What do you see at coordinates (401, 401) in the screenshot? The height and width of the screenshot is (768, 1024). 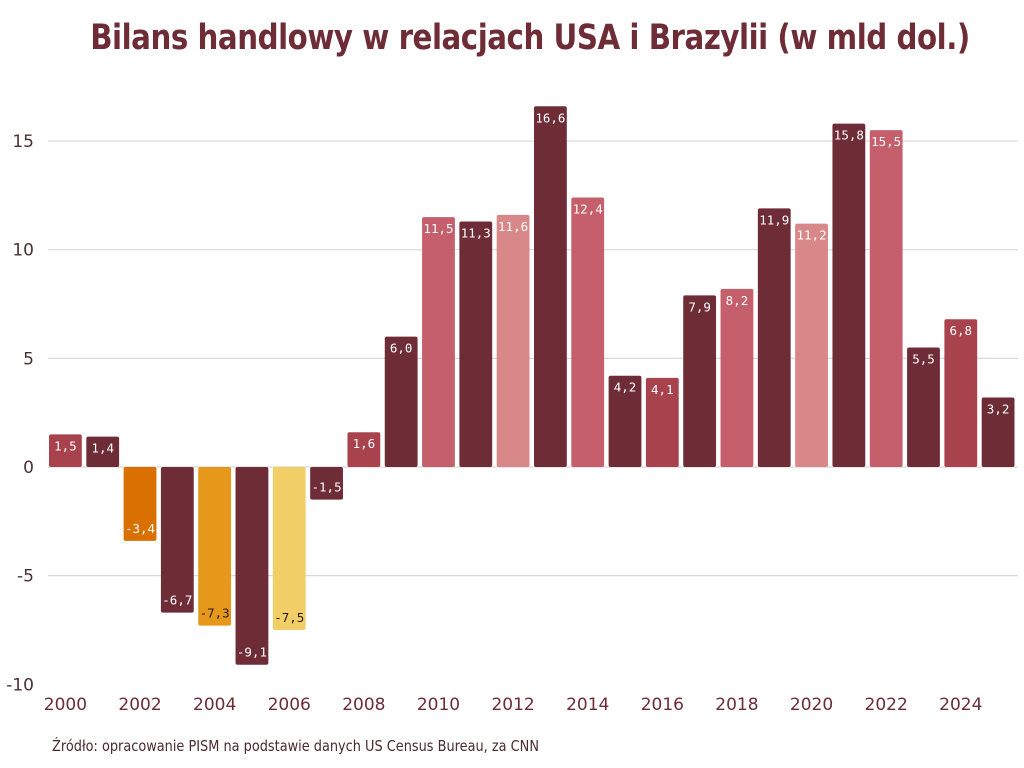 I see `bar-2009` at bounding box center [401, 401].